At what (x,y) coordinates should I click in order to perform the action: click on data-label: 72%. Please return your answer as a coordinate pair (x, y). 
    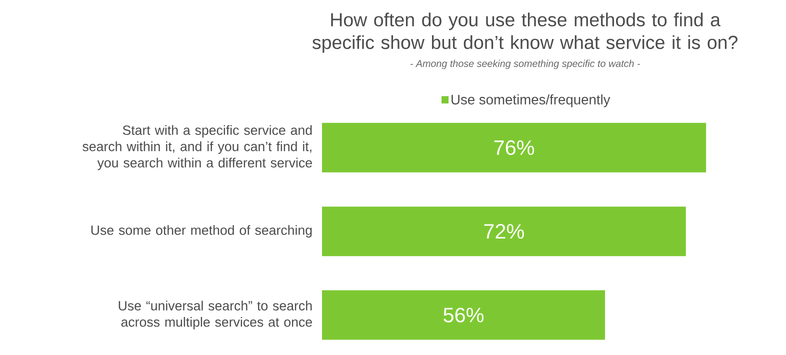
    Looking at the image, I should click on (504, 231).